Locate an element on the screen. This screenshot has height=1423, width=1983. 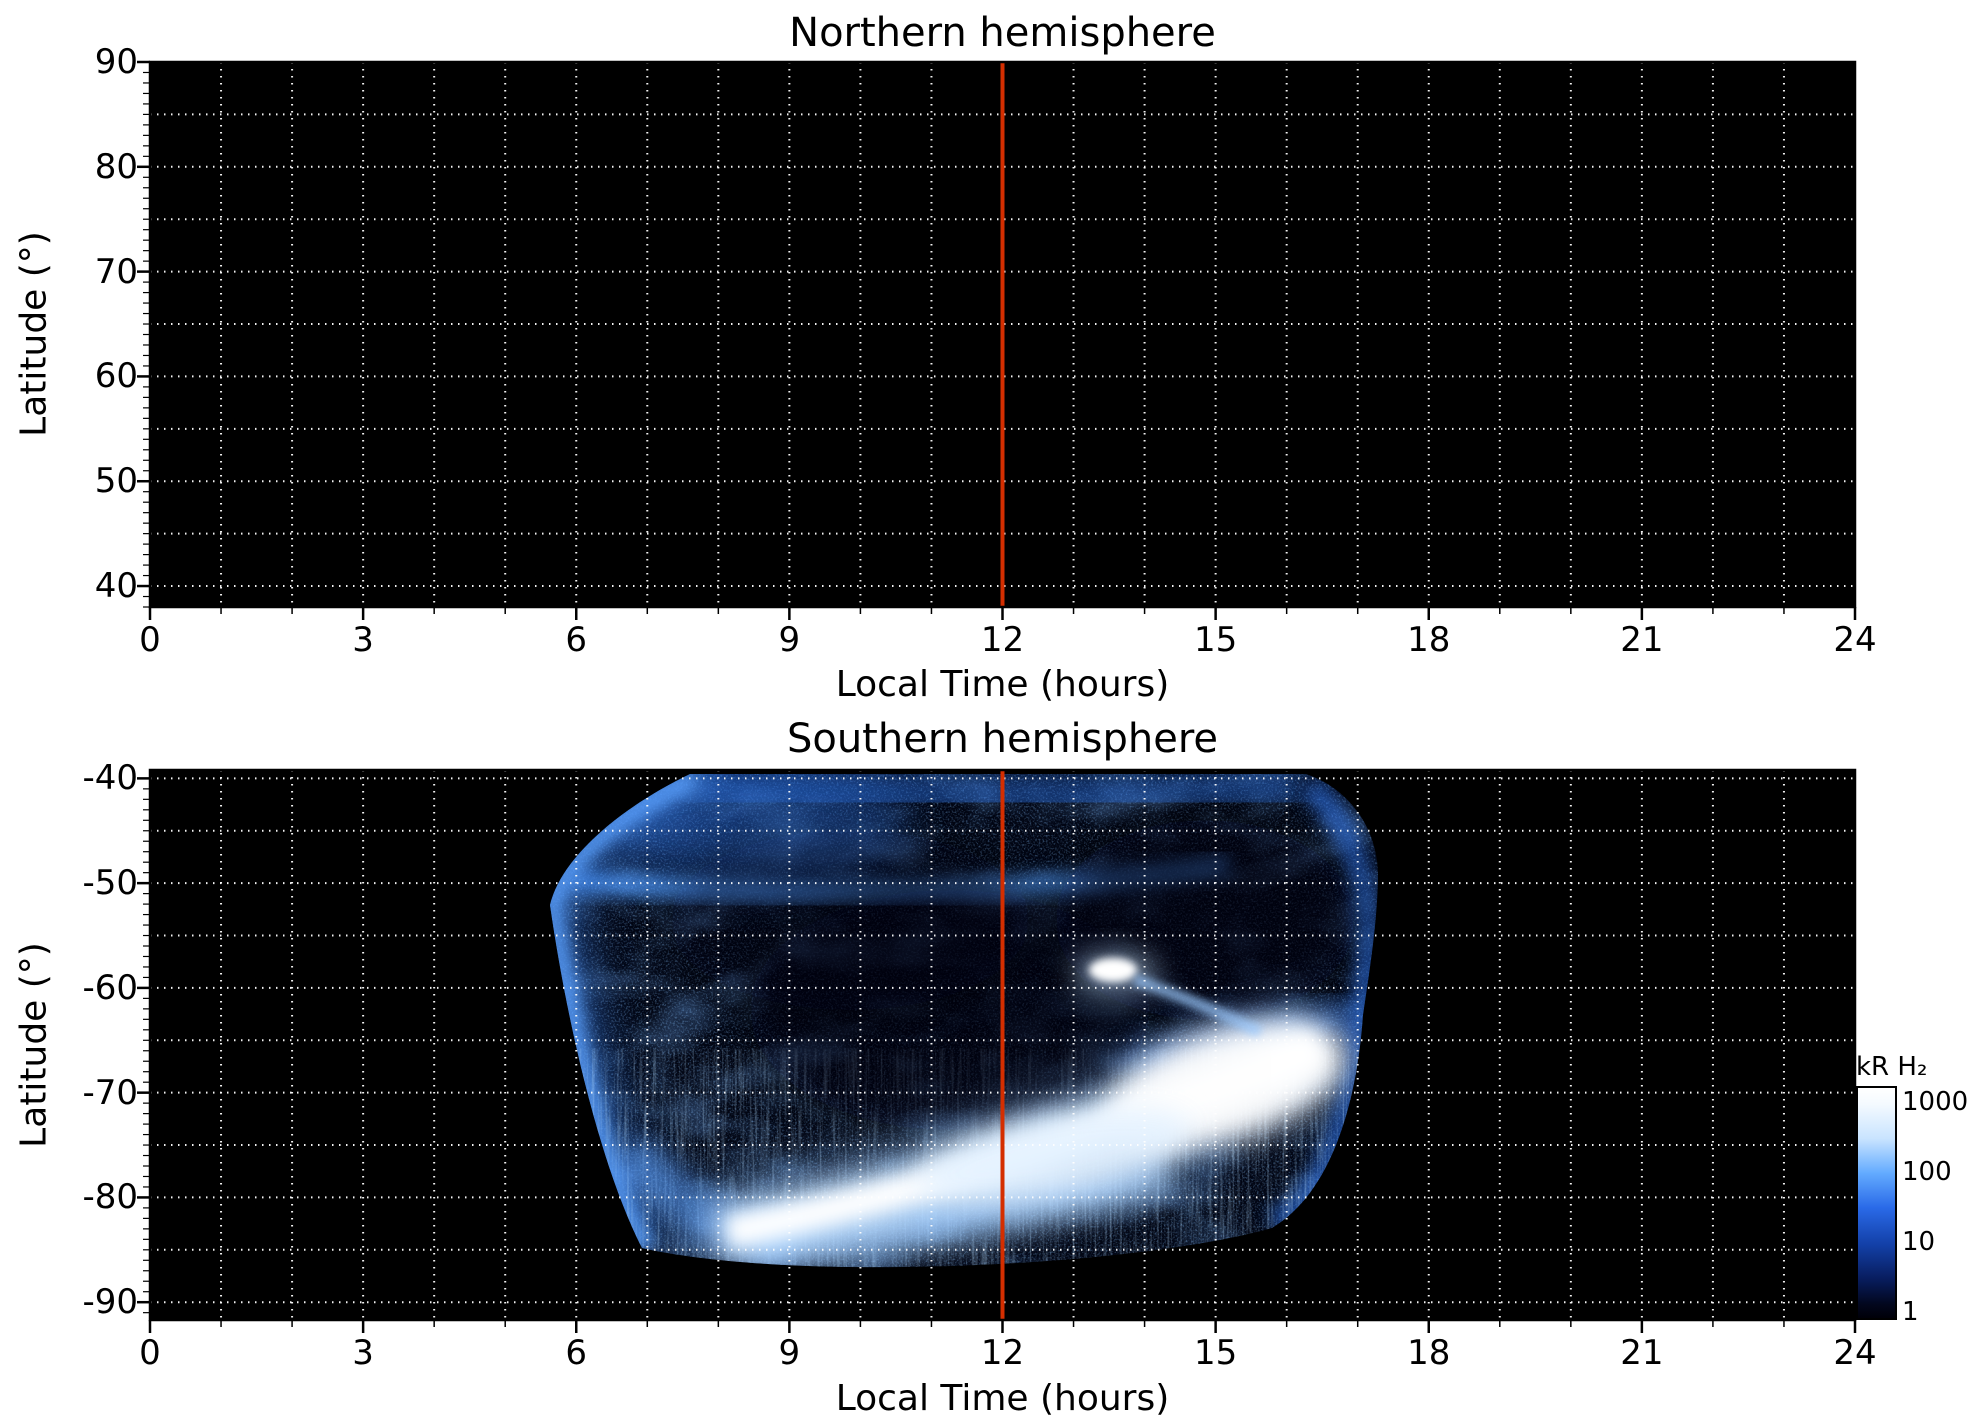
y-tick-label: -50 is located at coordinates (110, 883).